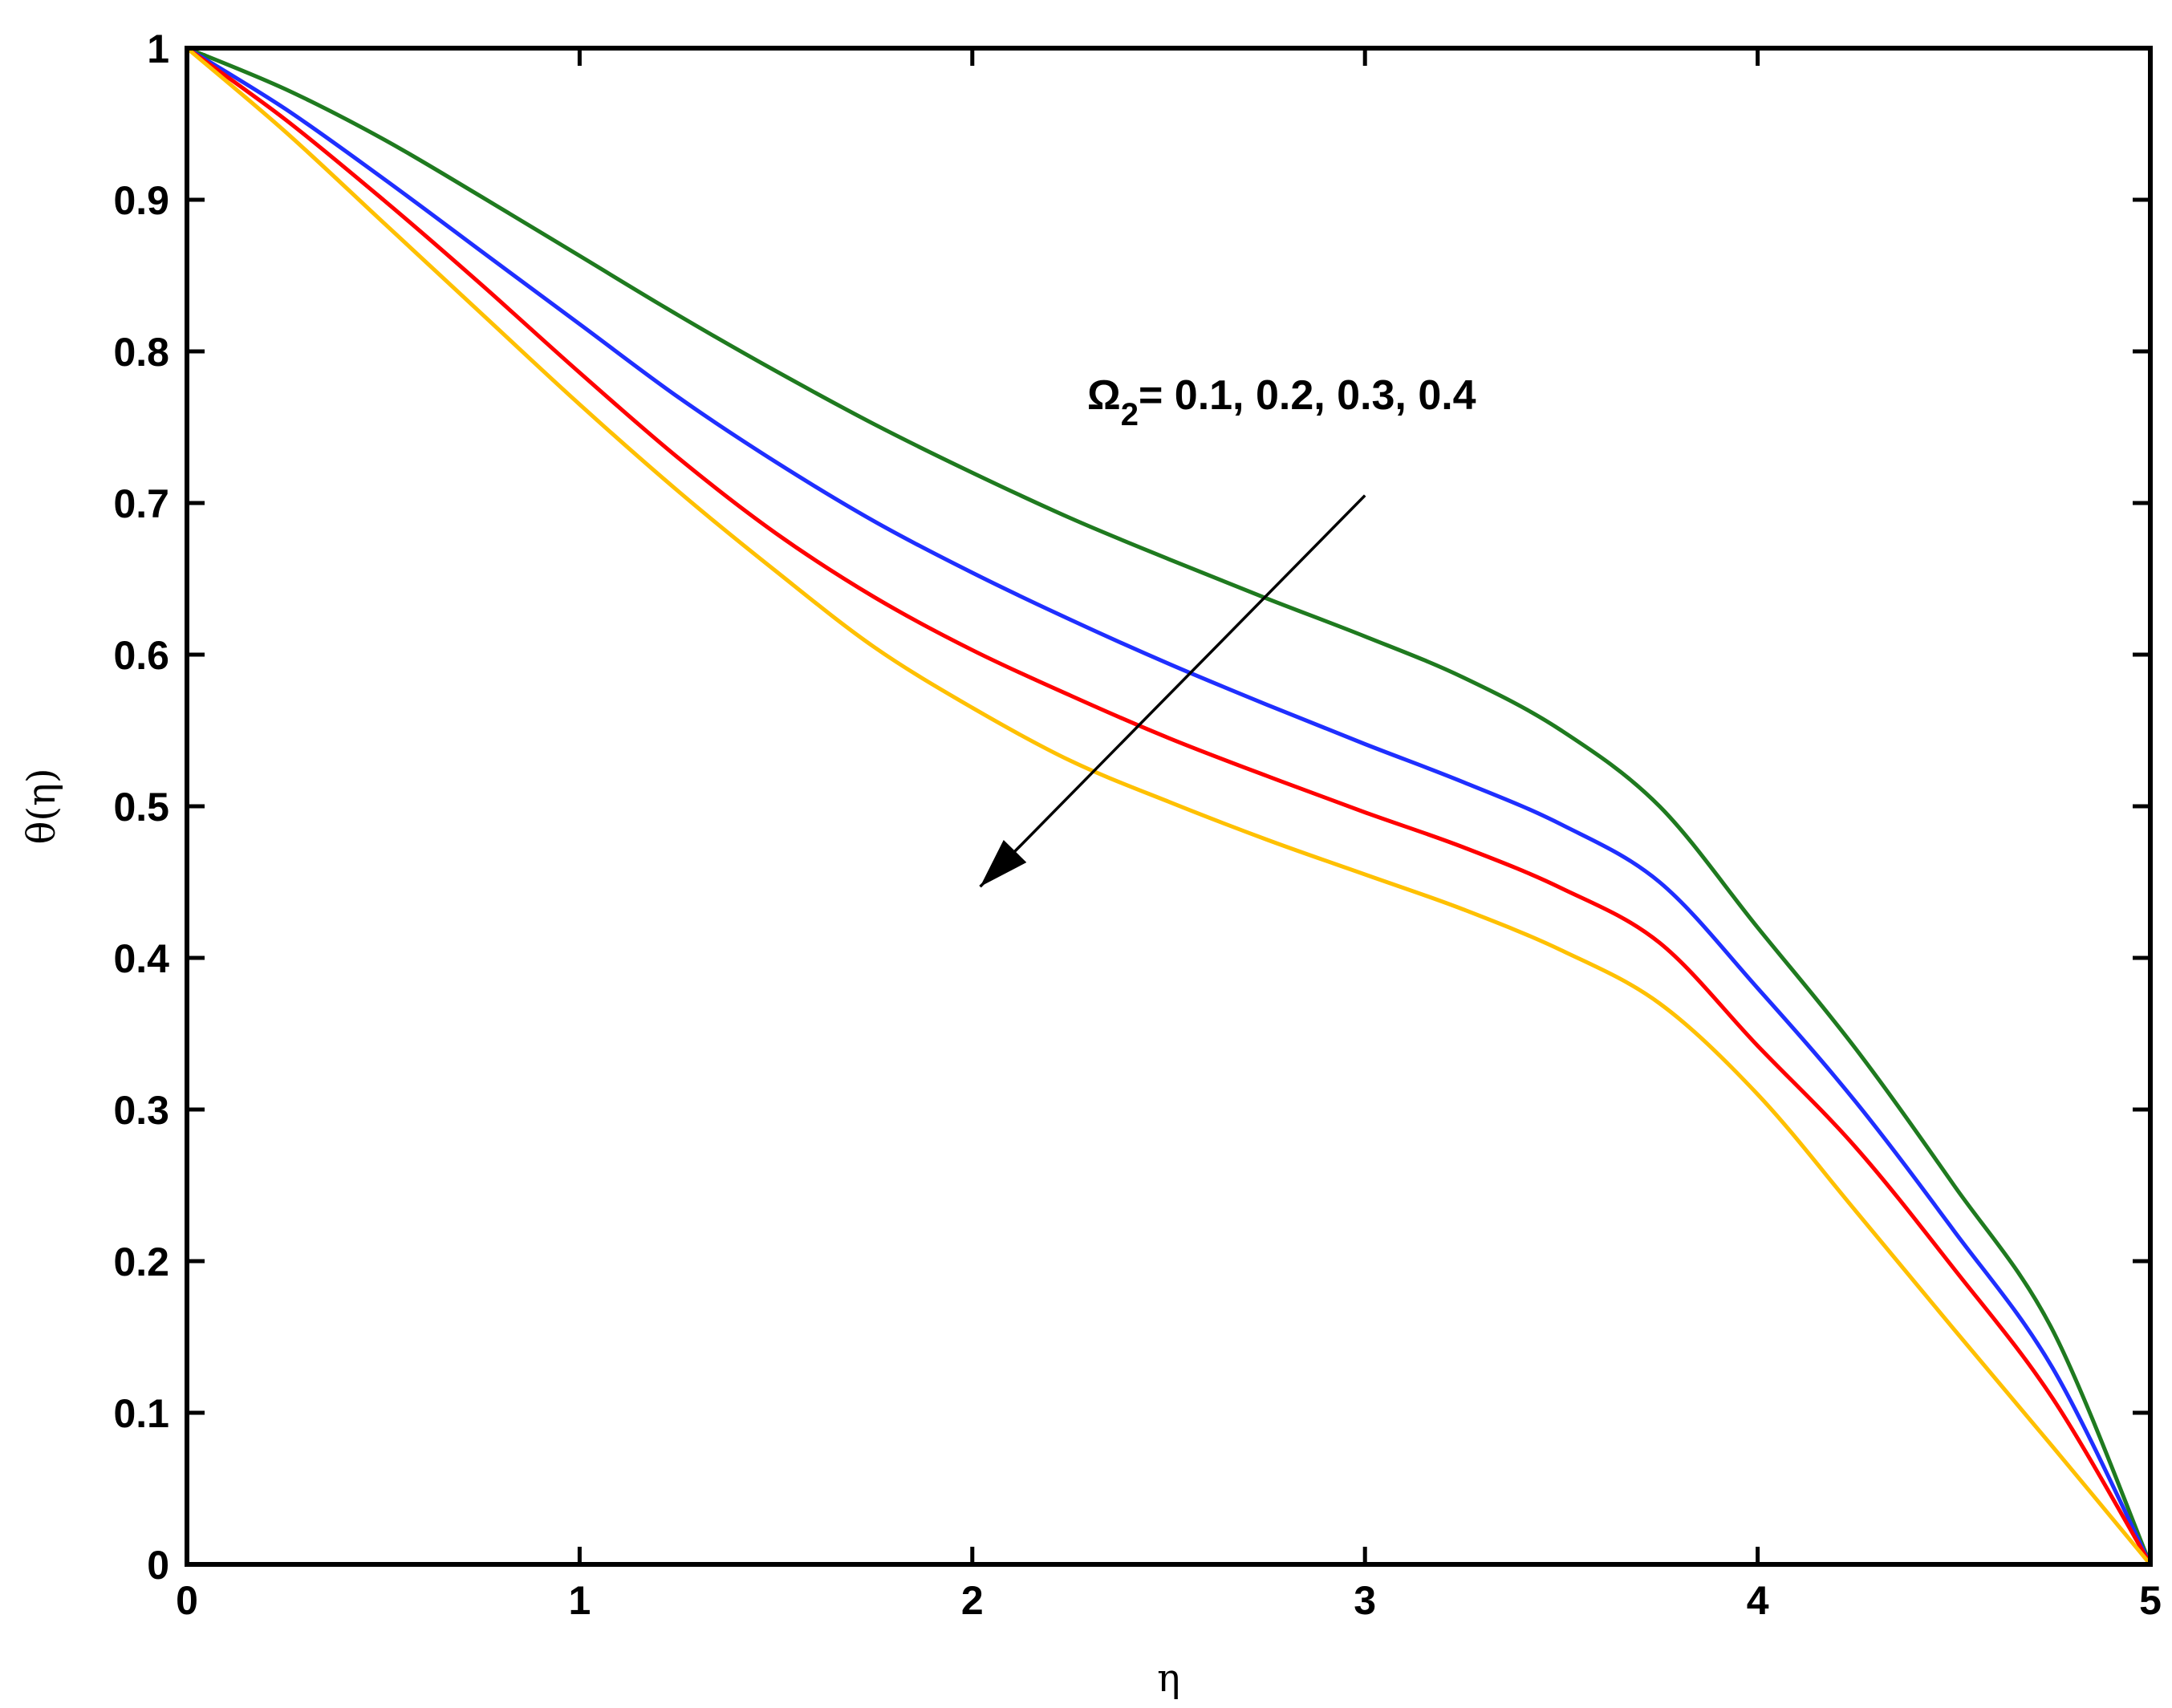  I want to click on x-tick-label: 3, so click(1365, 1601).